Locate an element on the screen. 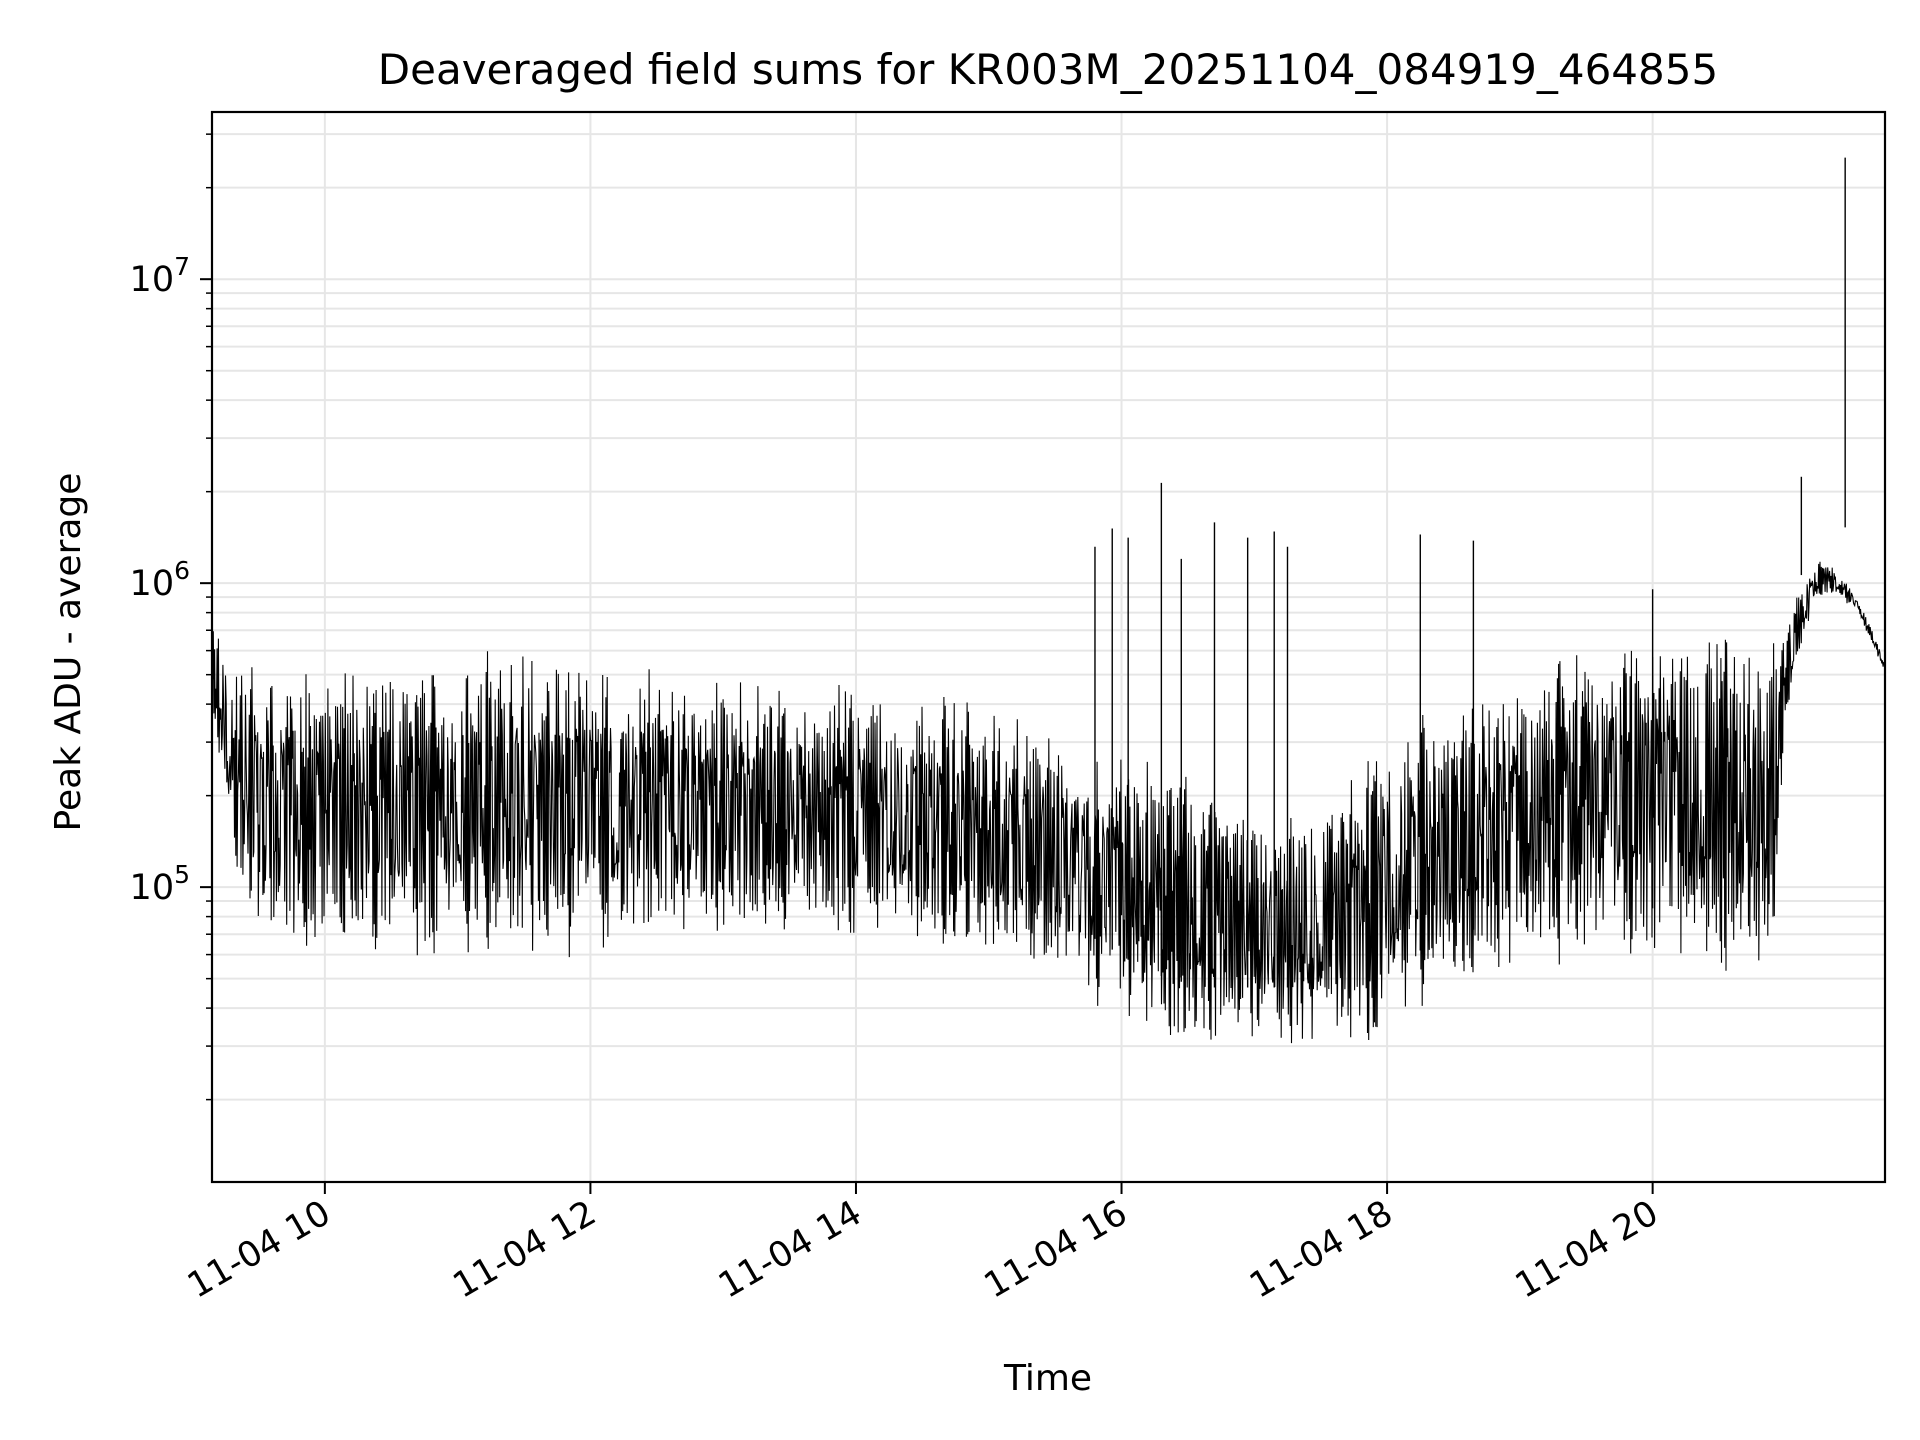  x-axis-label: Time is located at coordinates (1047, 1378).